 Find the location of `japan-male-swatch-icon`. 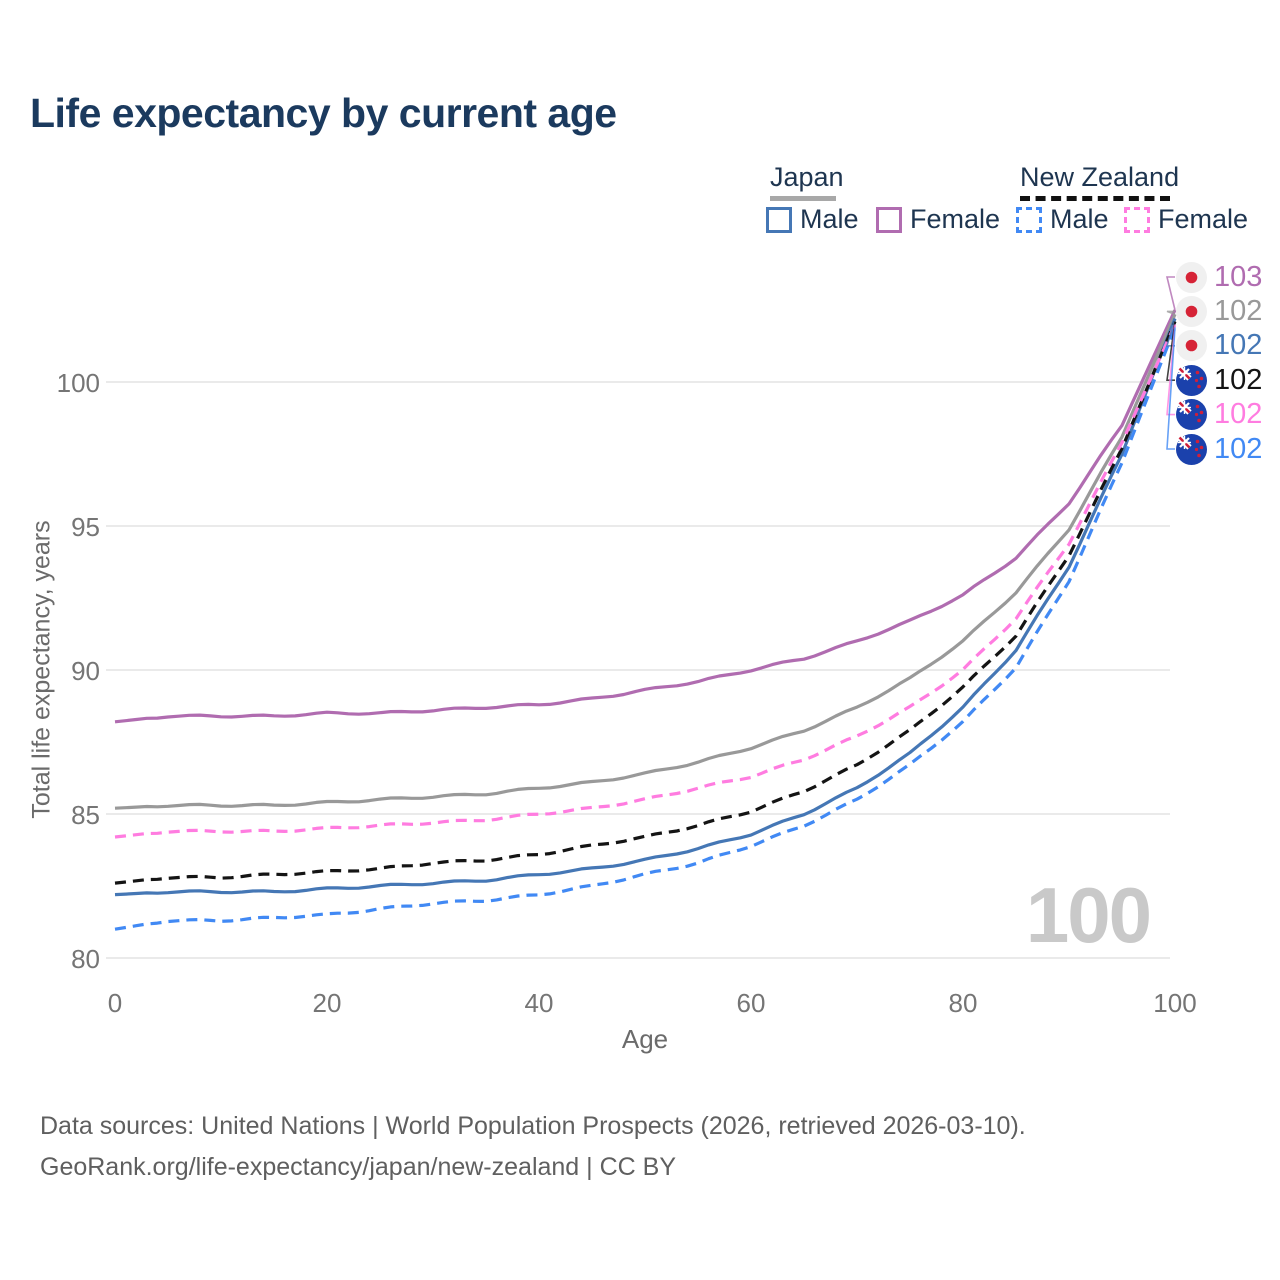

japan-male-swatch-icon is located at coordinates (779, 219).